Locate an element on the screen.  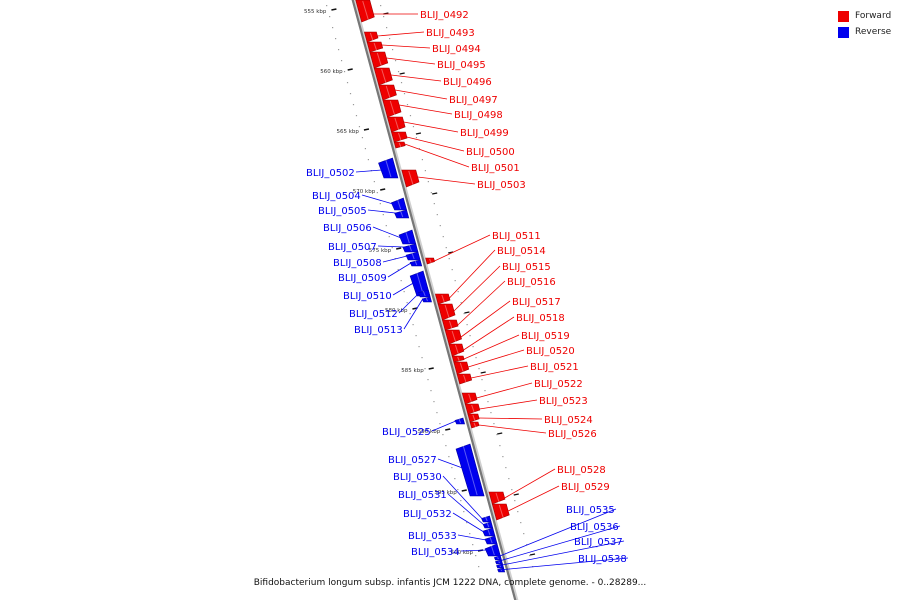
gene-label: BLIJ_0521 is located at coordinates (554, 367).